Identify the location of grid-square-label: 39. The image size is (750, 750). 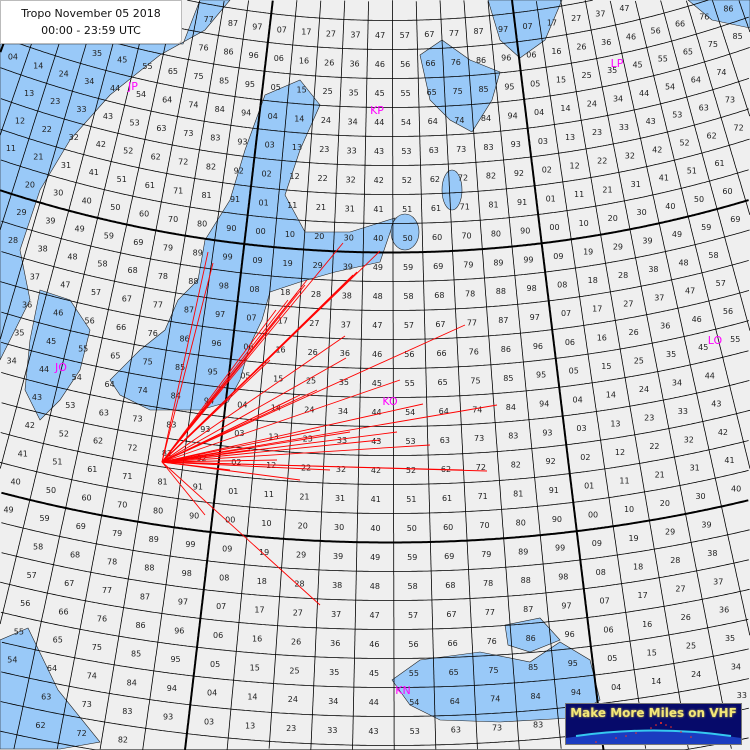
(50, 221).